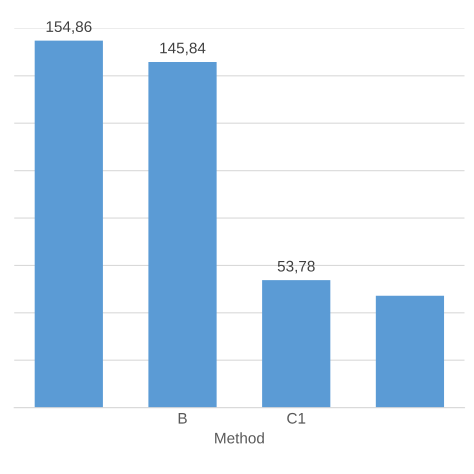  Describe the element at coordinates (296, 267) in the screenshot. I see `data-label: 53,78` at that location.